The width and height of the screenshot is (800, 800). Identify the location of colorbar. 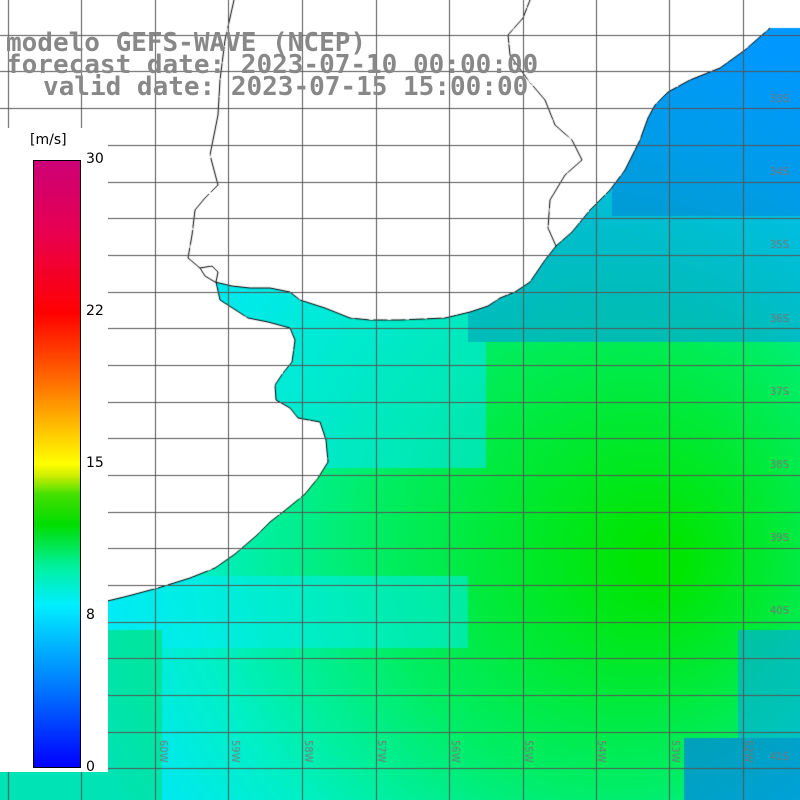
(57, 464).